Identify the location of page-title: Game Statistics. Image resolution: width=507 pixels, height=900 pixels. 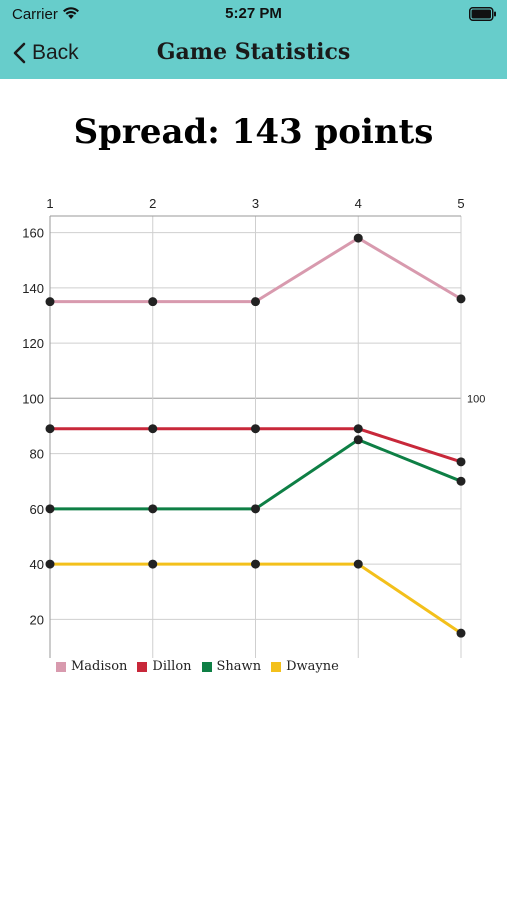
(253, 52).